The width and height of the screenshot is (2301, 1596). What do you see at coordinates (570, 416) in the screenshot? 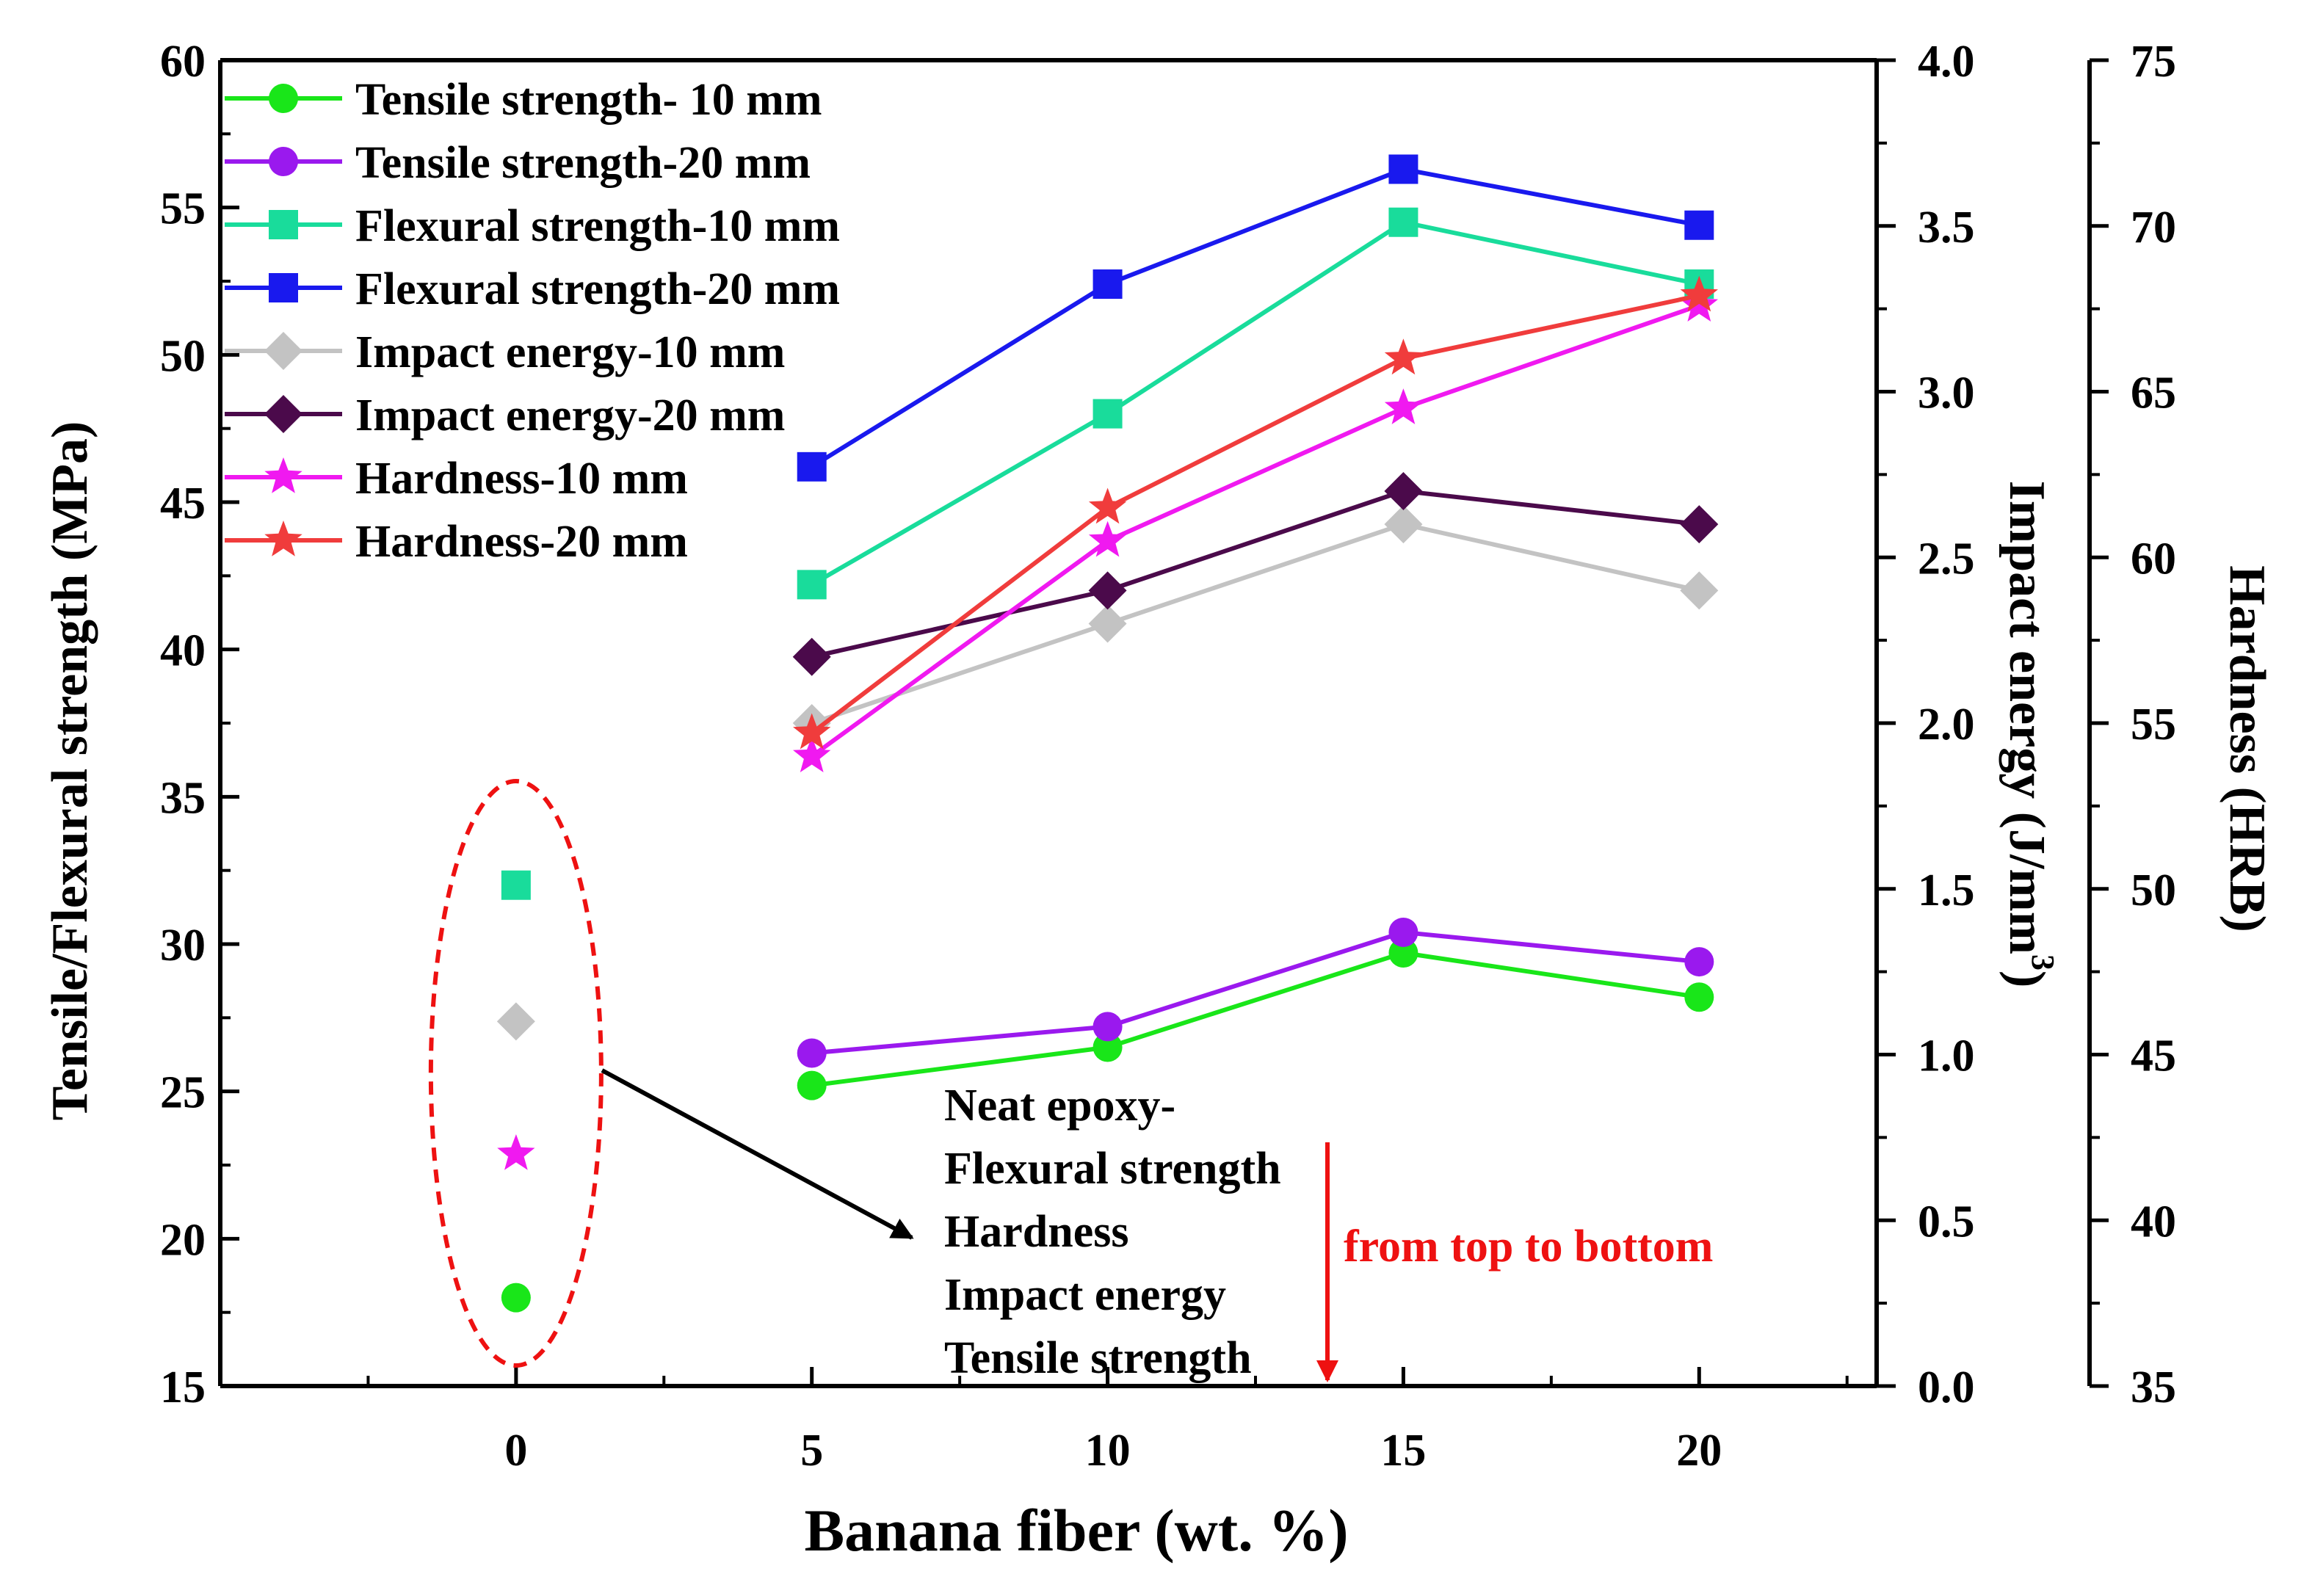
I see `legend-label: Impact energy-20 mm` at bounding box center [570, 416].